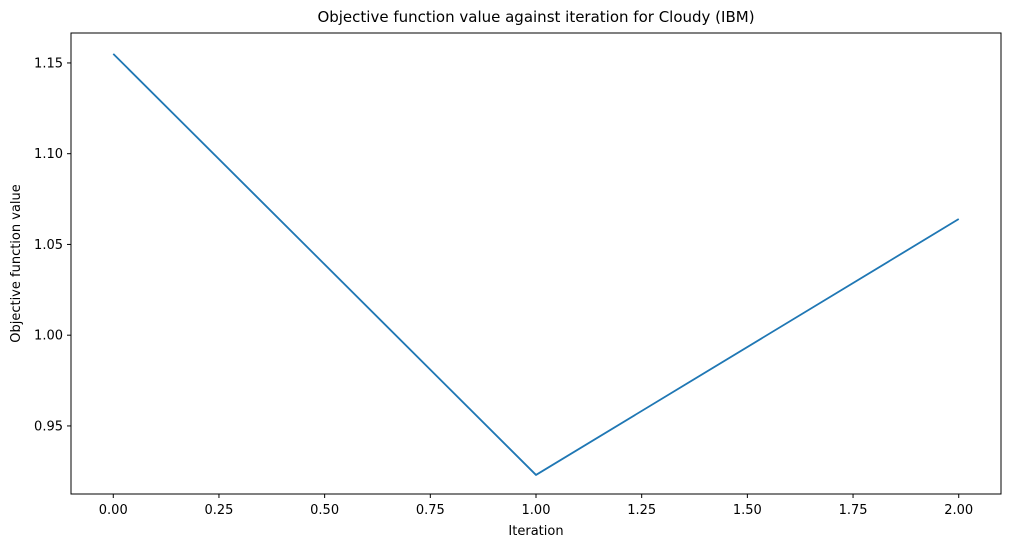 The image size is (1010, 547). Describe the element at coordinates (48, 336) in the screenshot. I see `y-tick-label: 1.00` at that location.